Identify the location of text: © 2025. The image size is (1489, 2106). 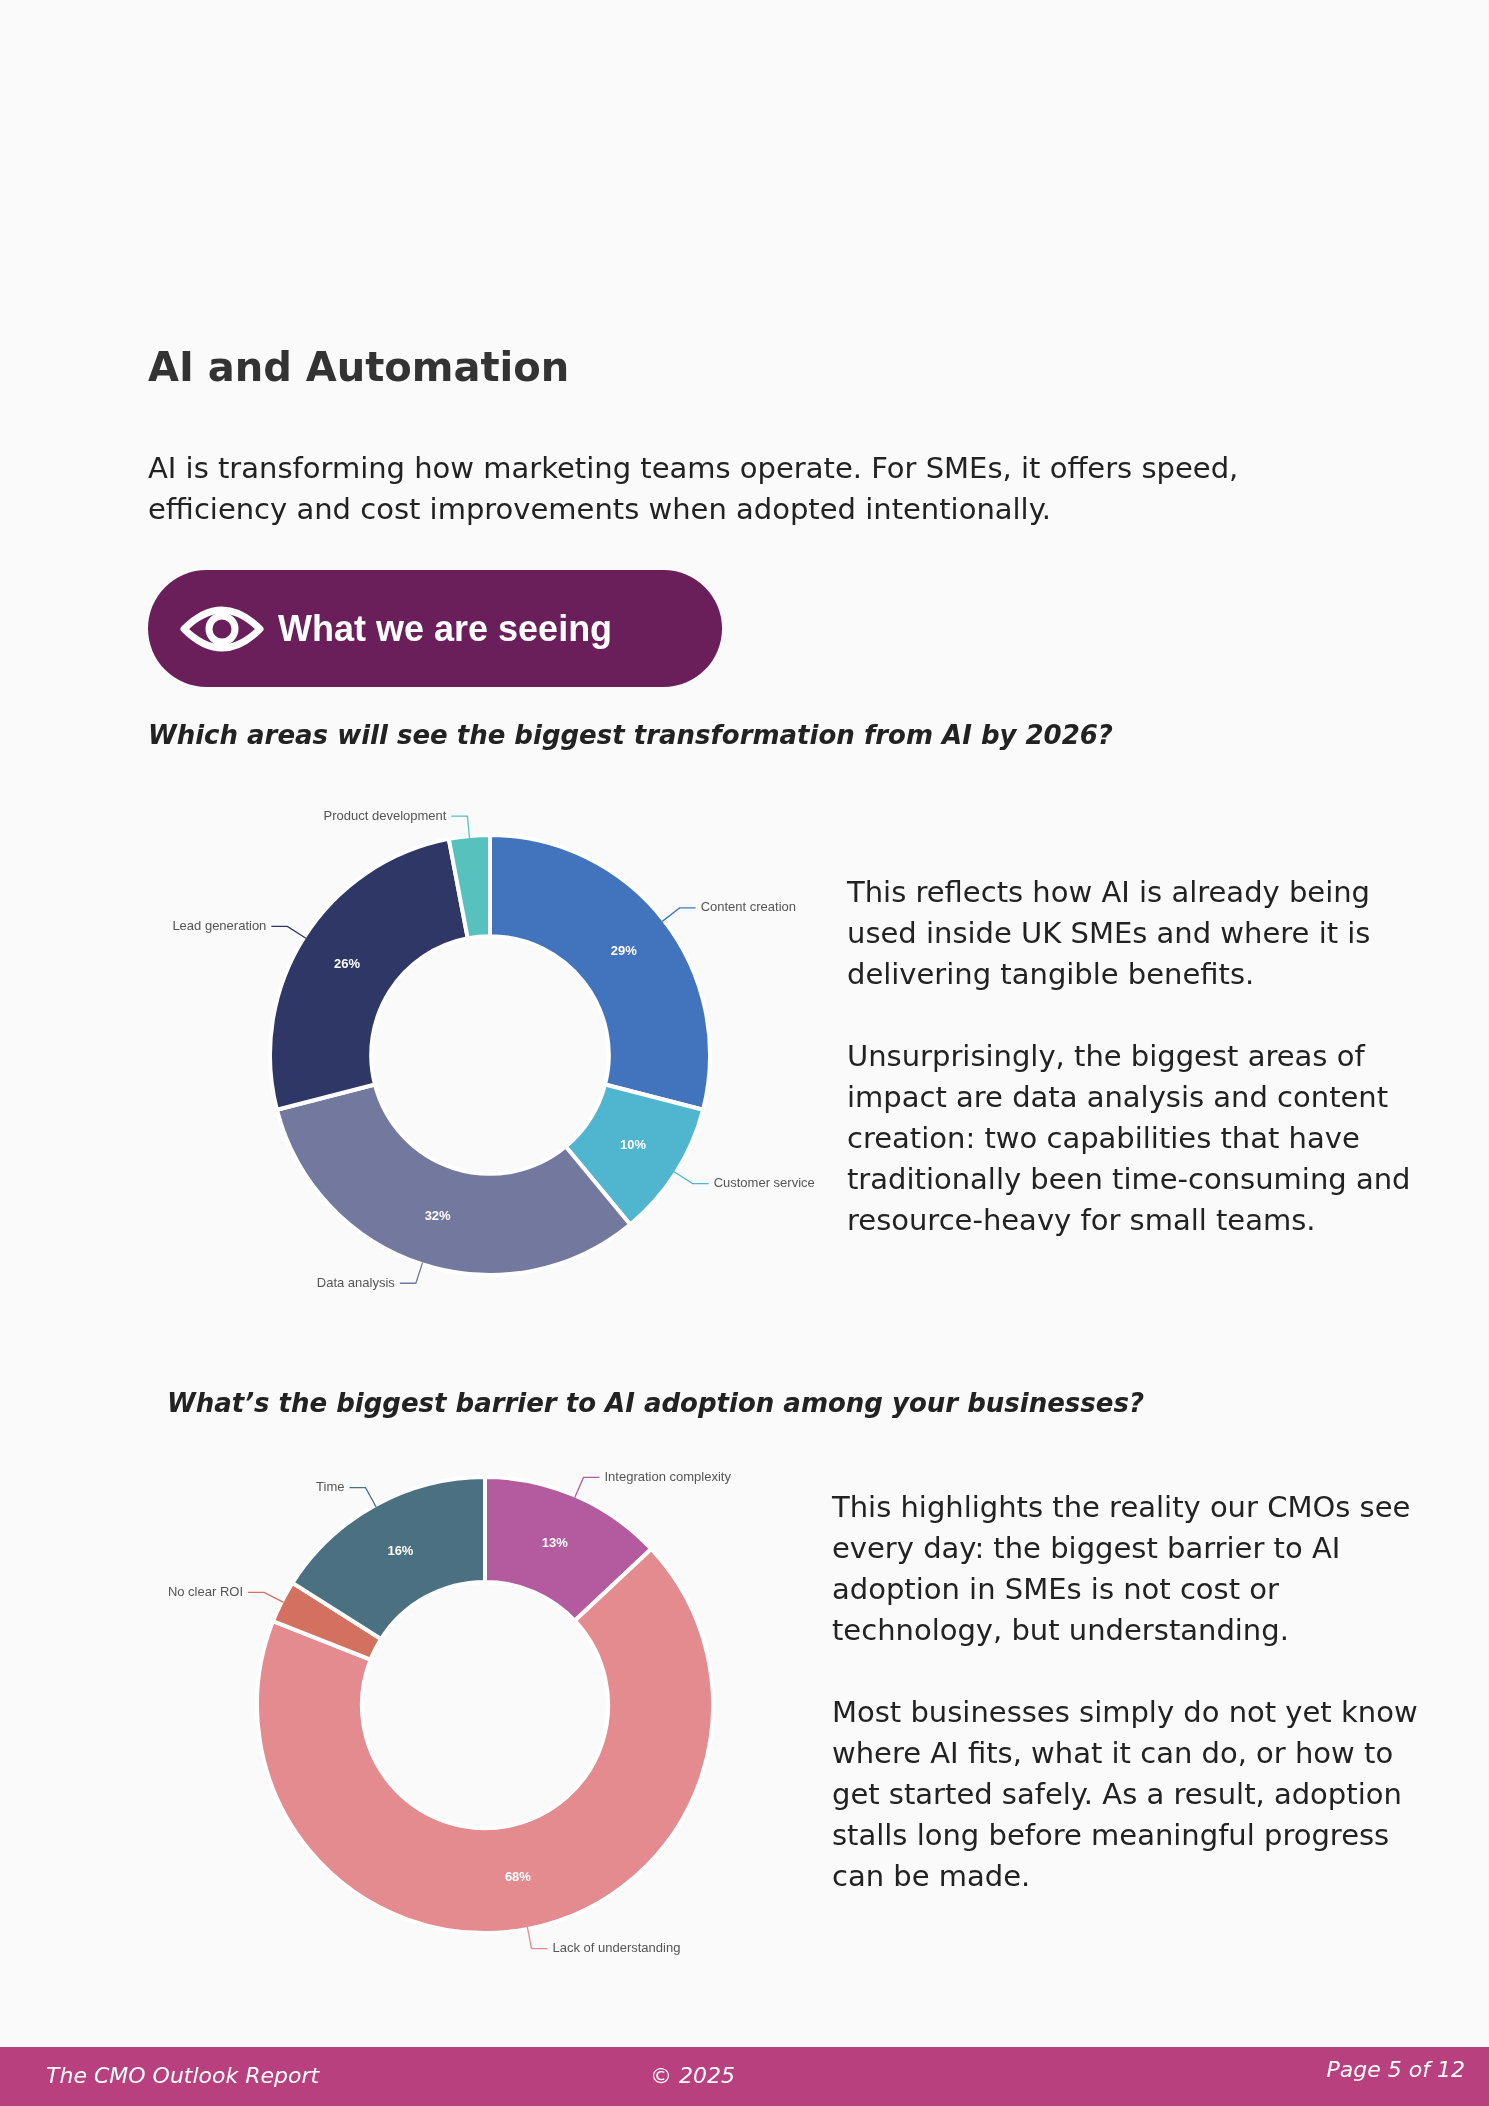
(692, 2075).